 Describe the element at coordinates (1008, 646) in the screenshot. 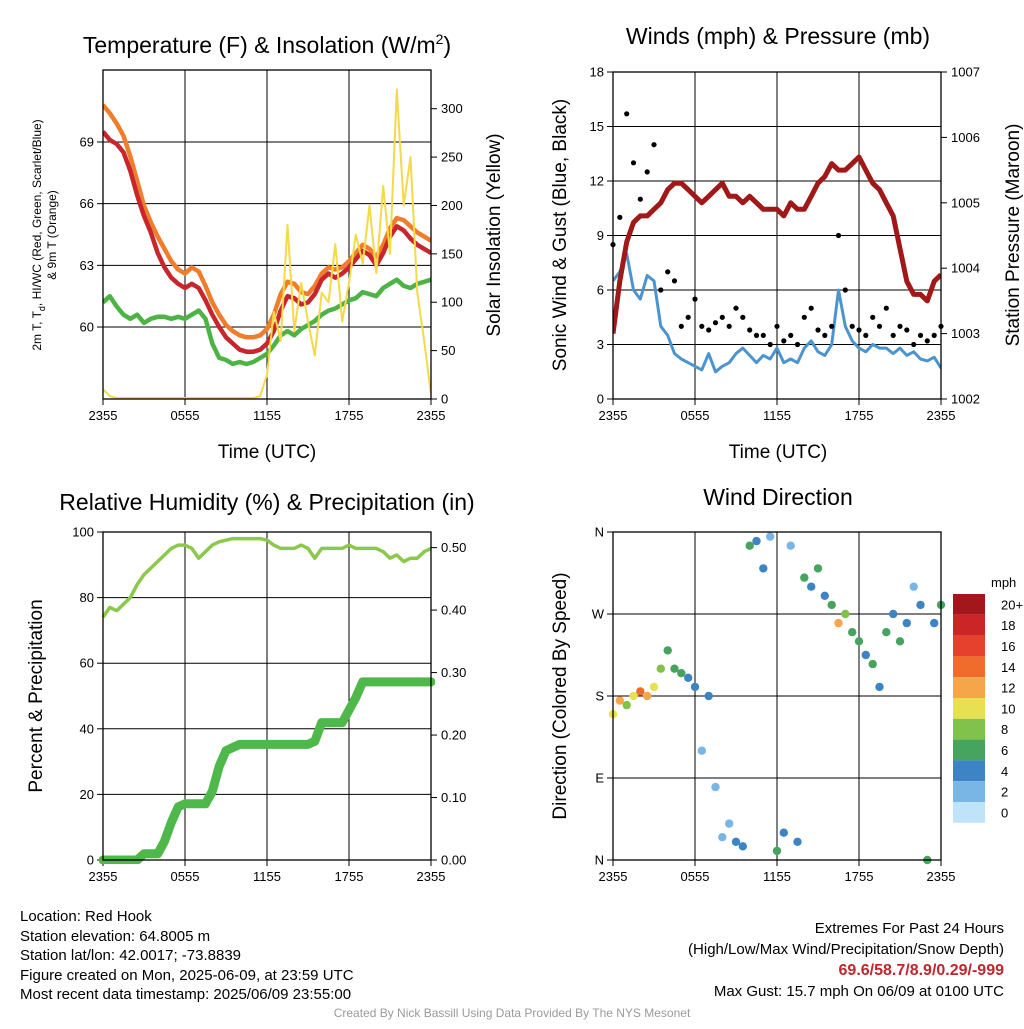

I see `legend-label: 16` at that location.